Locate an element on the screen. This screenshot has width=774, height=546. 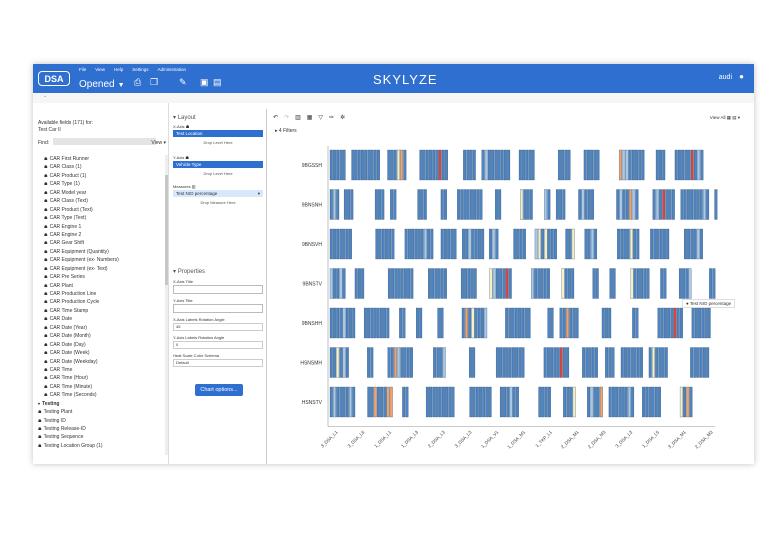
x-axis-field: Test Location is located at coordinates (218, 133).